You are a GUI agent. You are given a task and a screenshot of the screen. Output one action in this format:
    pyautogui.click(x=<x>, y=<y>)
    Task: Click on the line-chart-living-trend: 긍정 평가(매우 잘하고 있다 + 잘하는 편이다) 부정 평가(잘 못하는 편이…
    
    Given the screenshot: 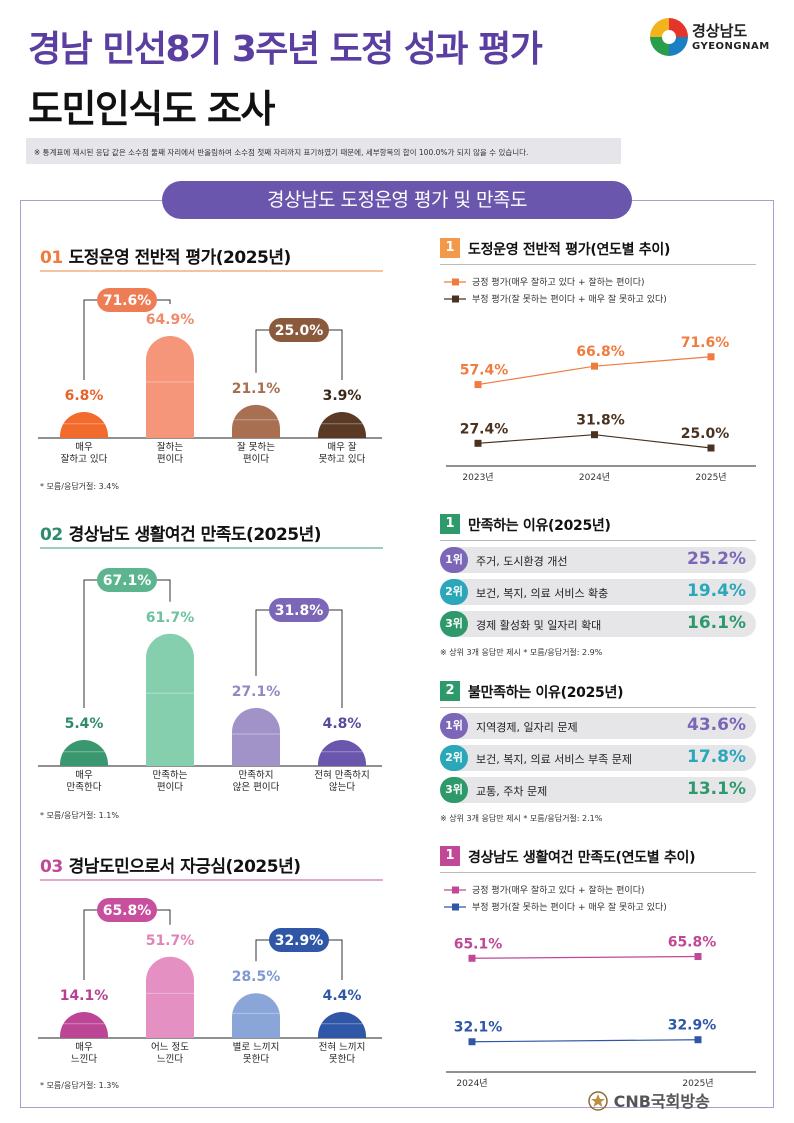 What is the action you would take?
    pyautogui.click(x=600, y=986)
    